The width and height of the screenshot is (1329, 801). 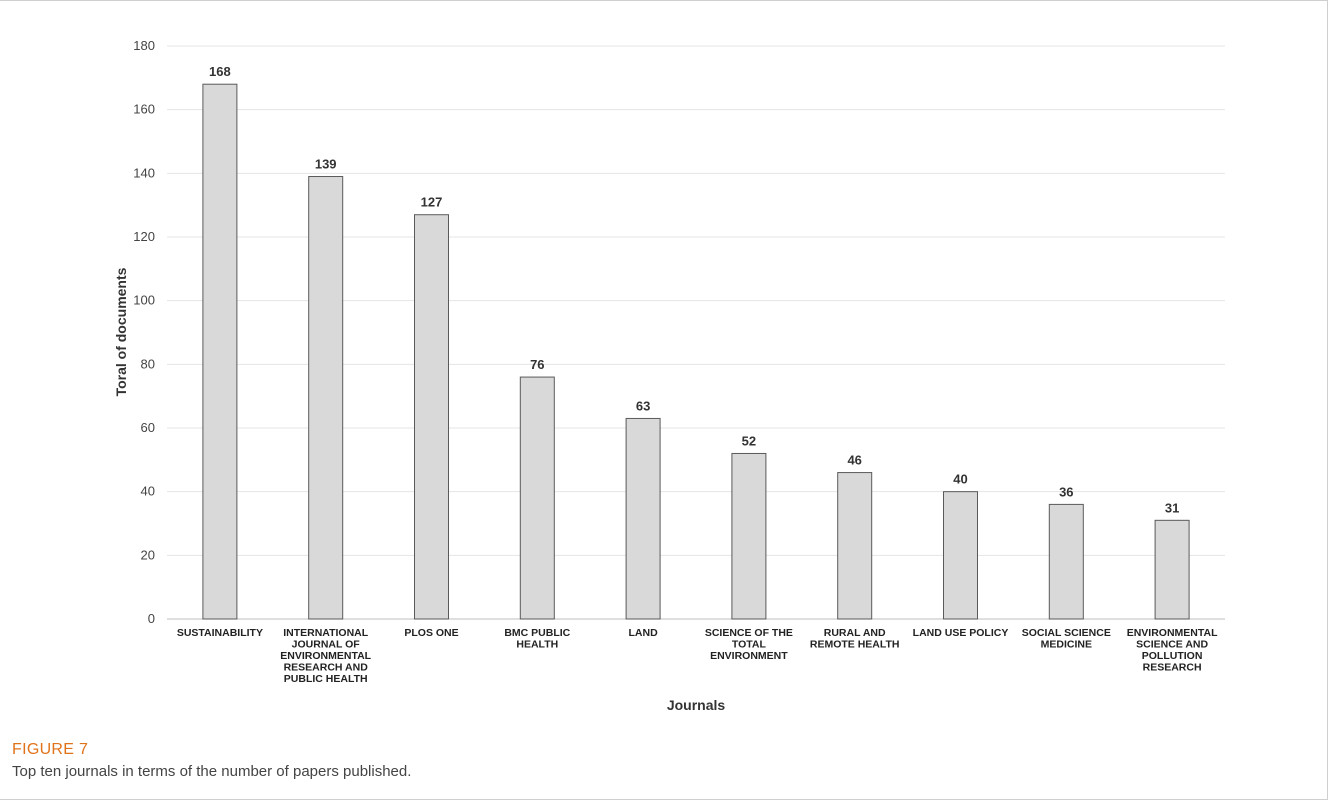 I want to click on bar-value-label: 76, so click(x=537, y=364).